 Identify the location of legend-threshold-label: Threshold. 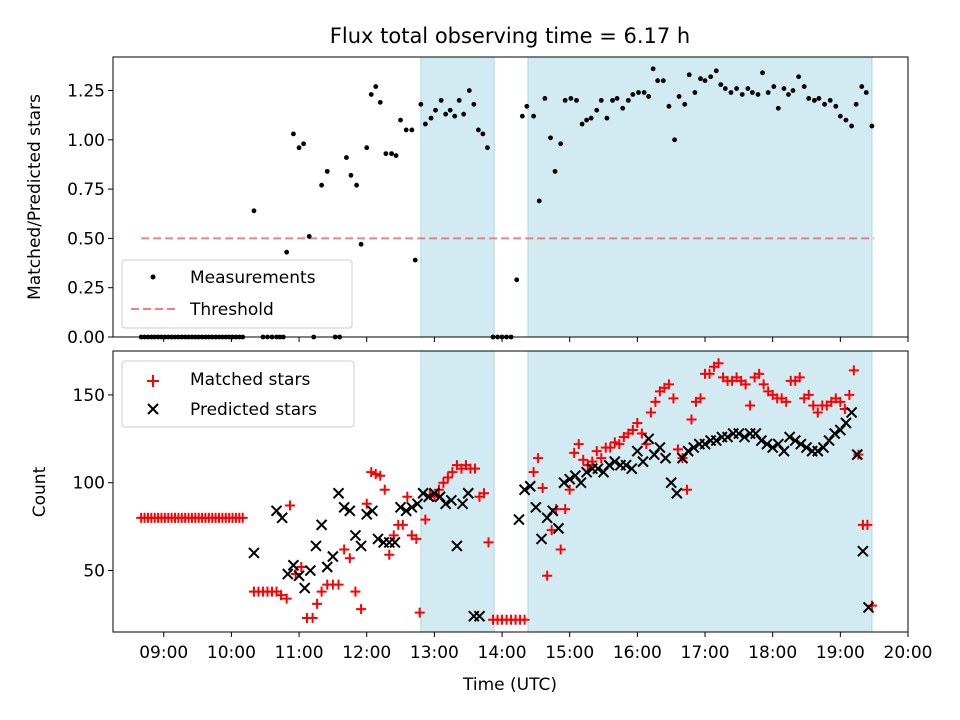
(231, 310).